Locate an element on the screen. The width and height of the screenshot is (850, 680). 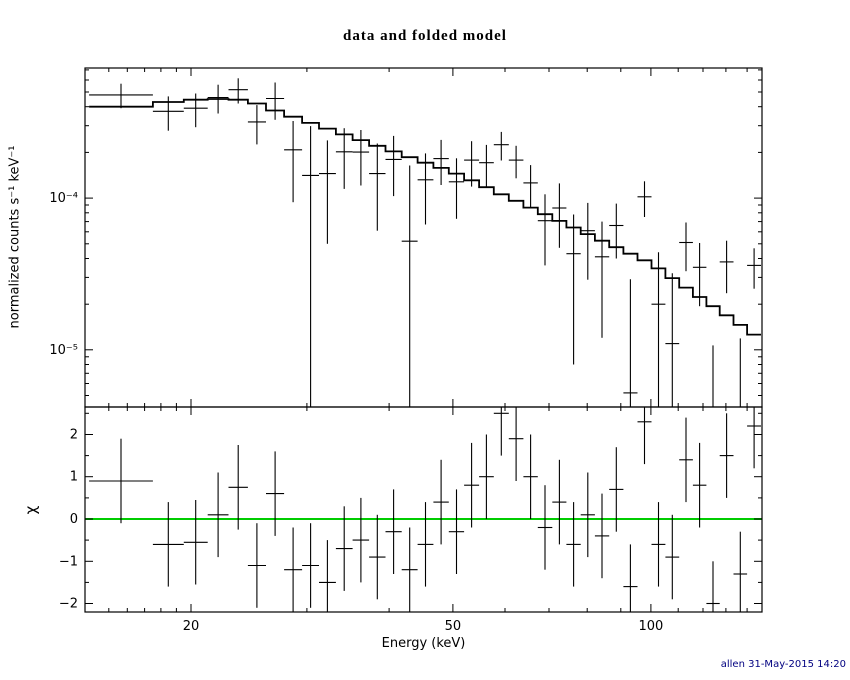
x-tick-label: 50 is located at coordinates (453, 626).